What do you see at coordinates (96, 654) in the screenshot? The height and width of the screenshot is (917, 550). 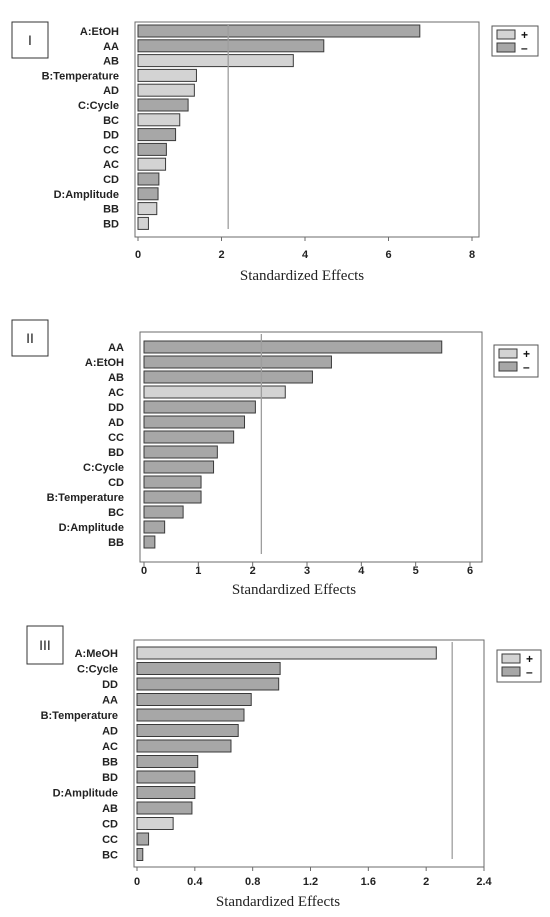 I see `category-label: A:MeOH` at bounding box center [96, 654].